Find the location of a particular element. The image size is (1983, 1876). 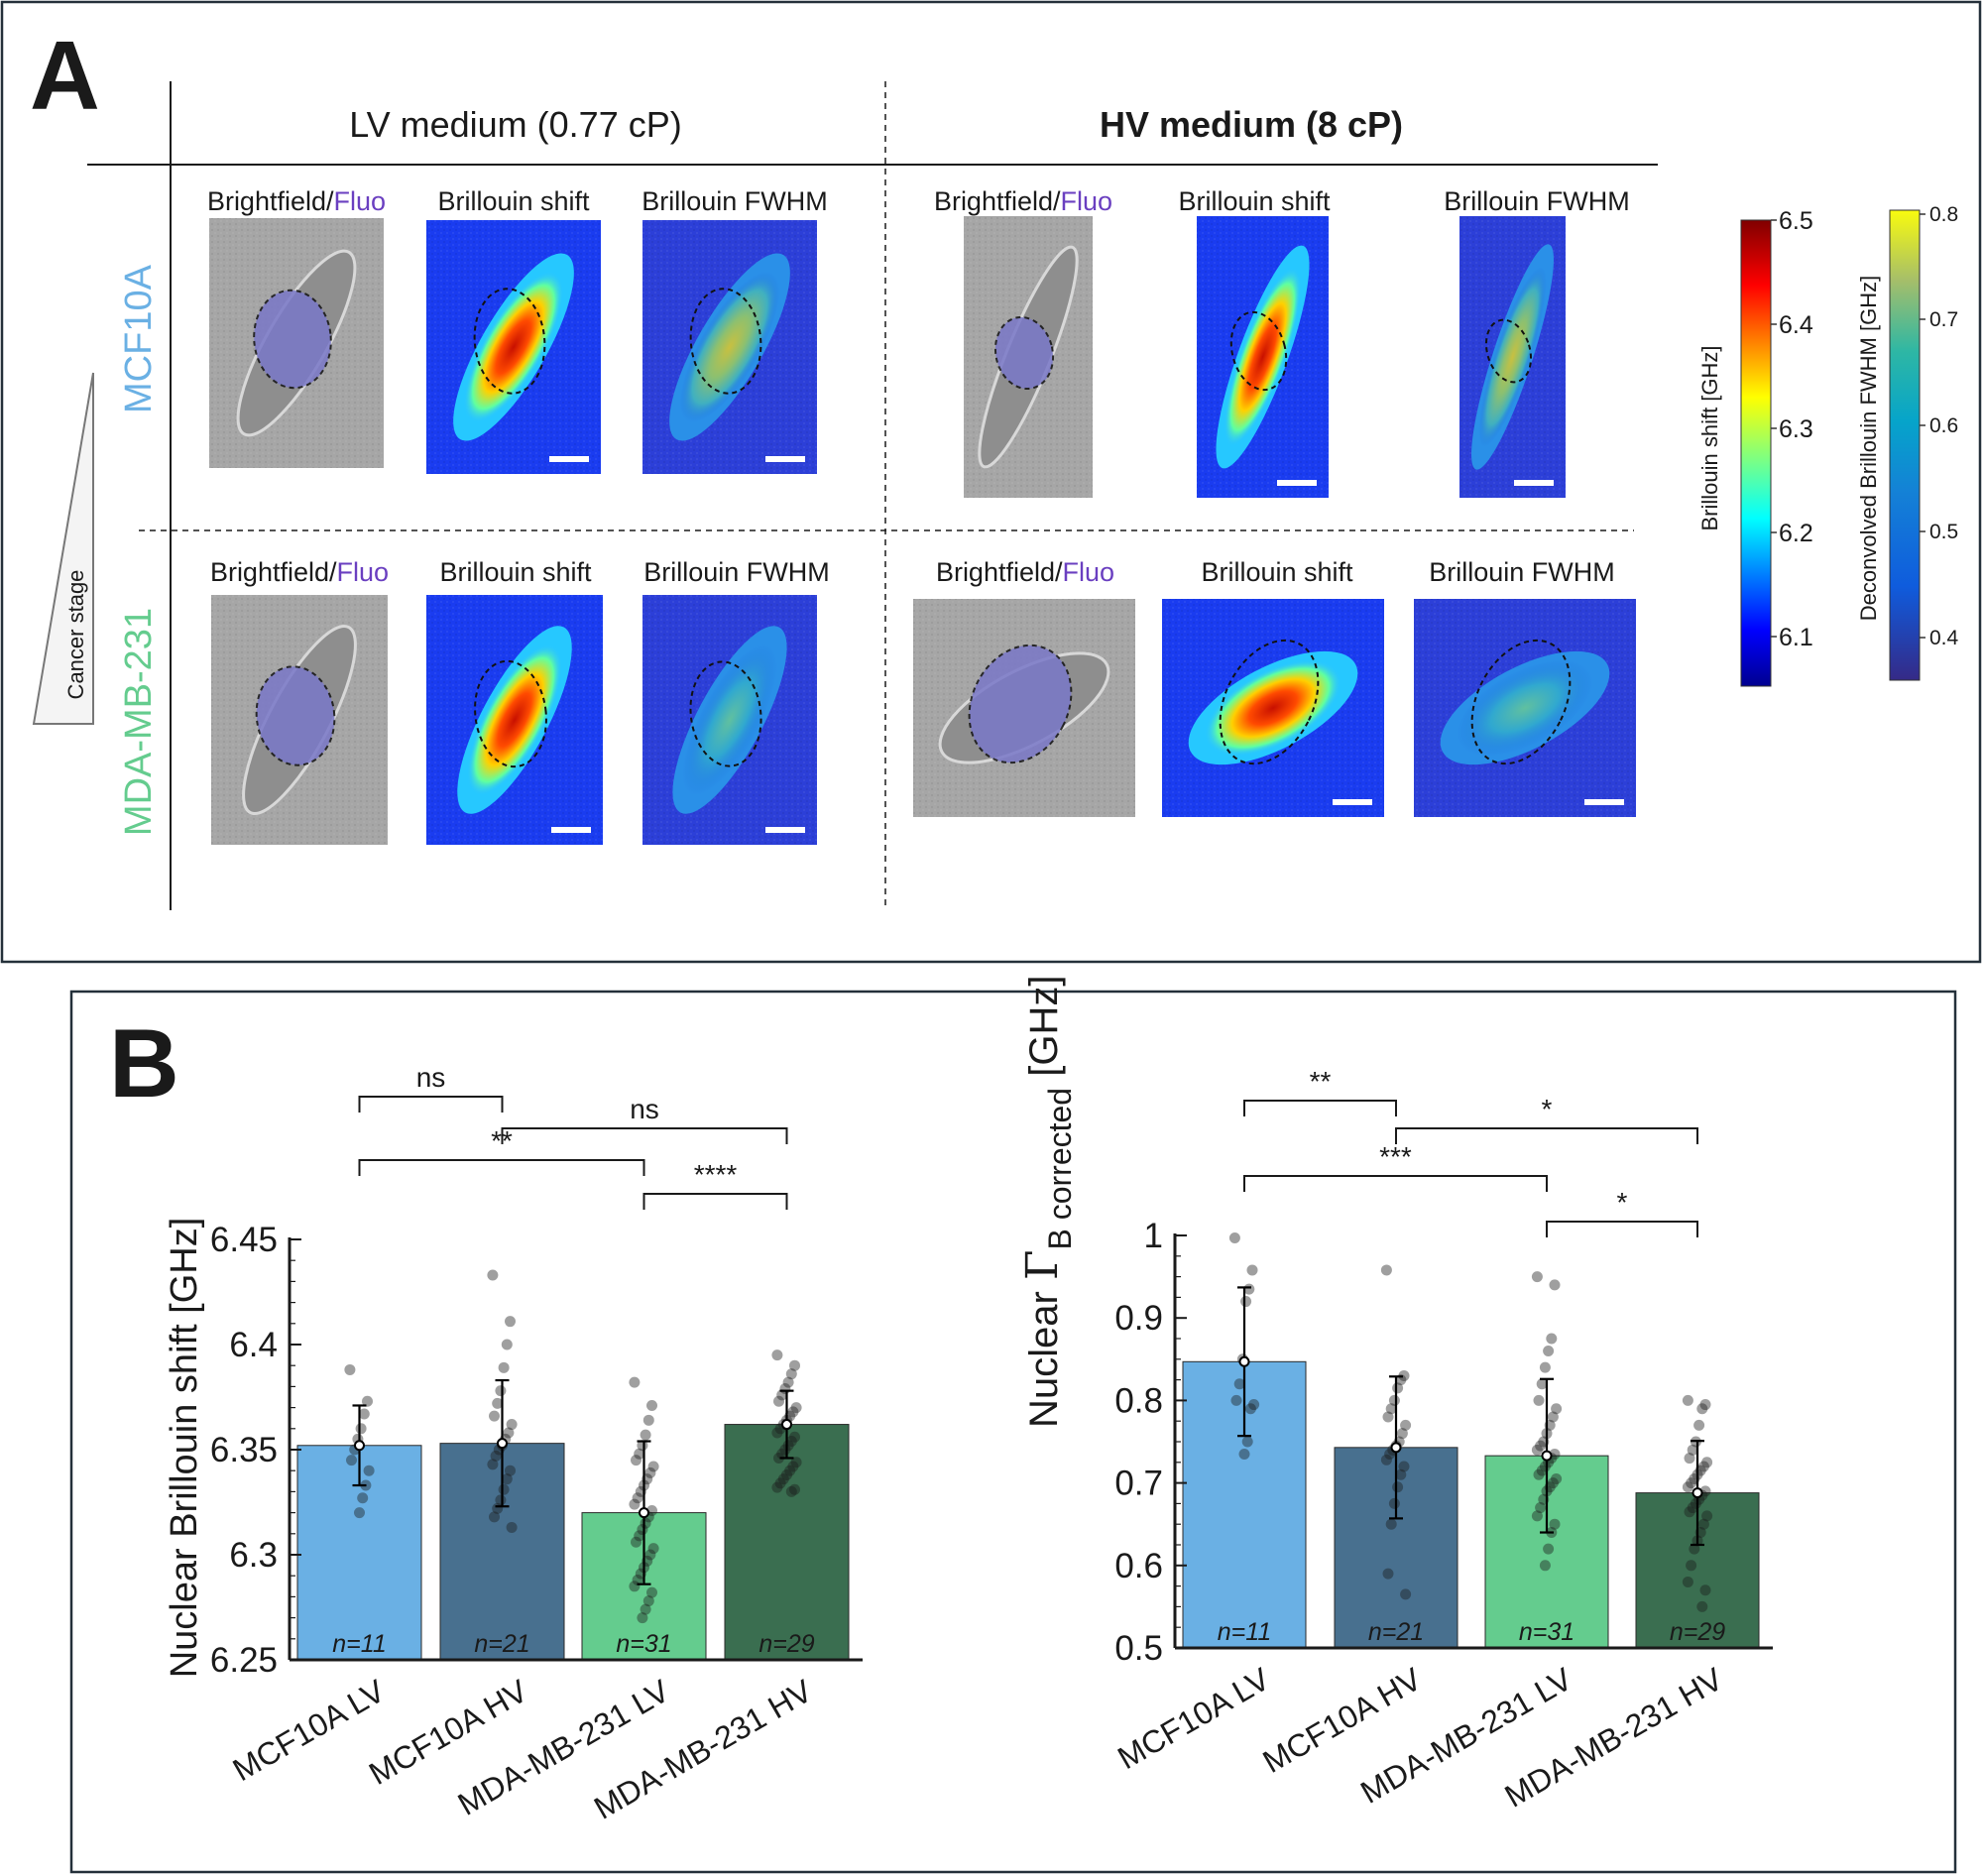

cbar-shift-tick-label: 6.4 is located at coordinates (1796, 325).